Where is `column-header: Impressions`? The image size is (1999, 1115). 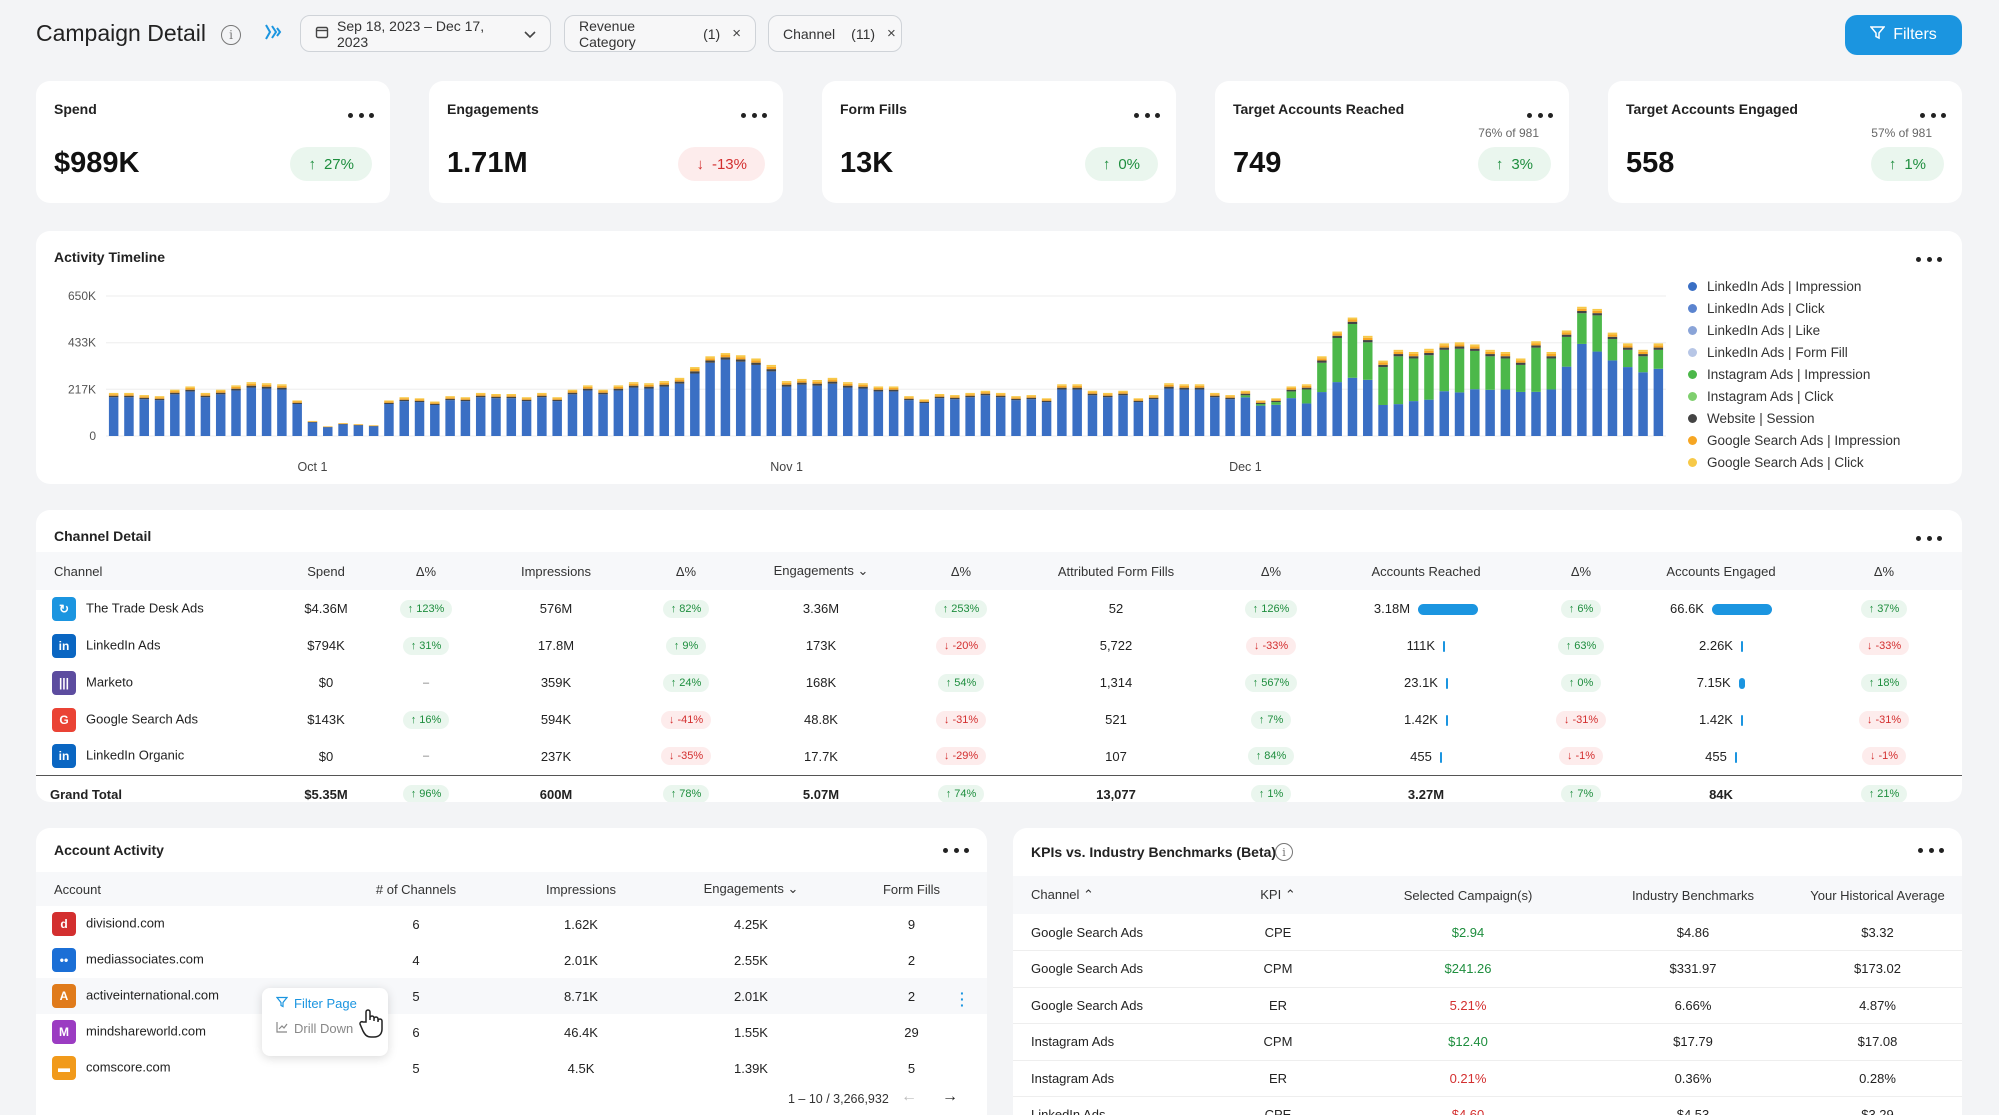 column-header: Impressions is located at coordinates (556, 571).